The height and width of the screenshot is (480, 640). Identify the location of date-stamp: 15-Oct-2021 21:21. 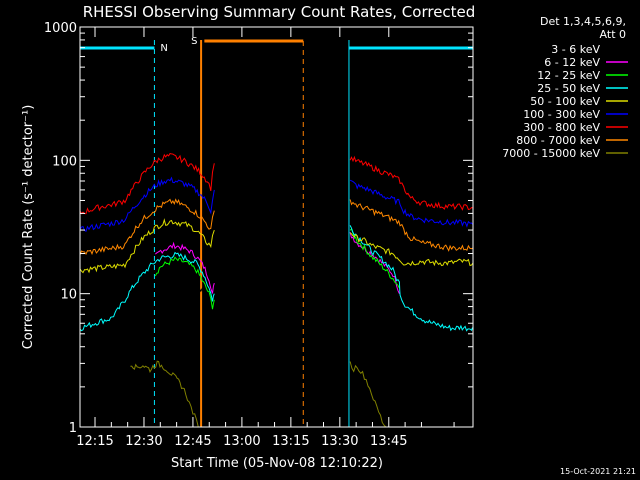
(598, 471).